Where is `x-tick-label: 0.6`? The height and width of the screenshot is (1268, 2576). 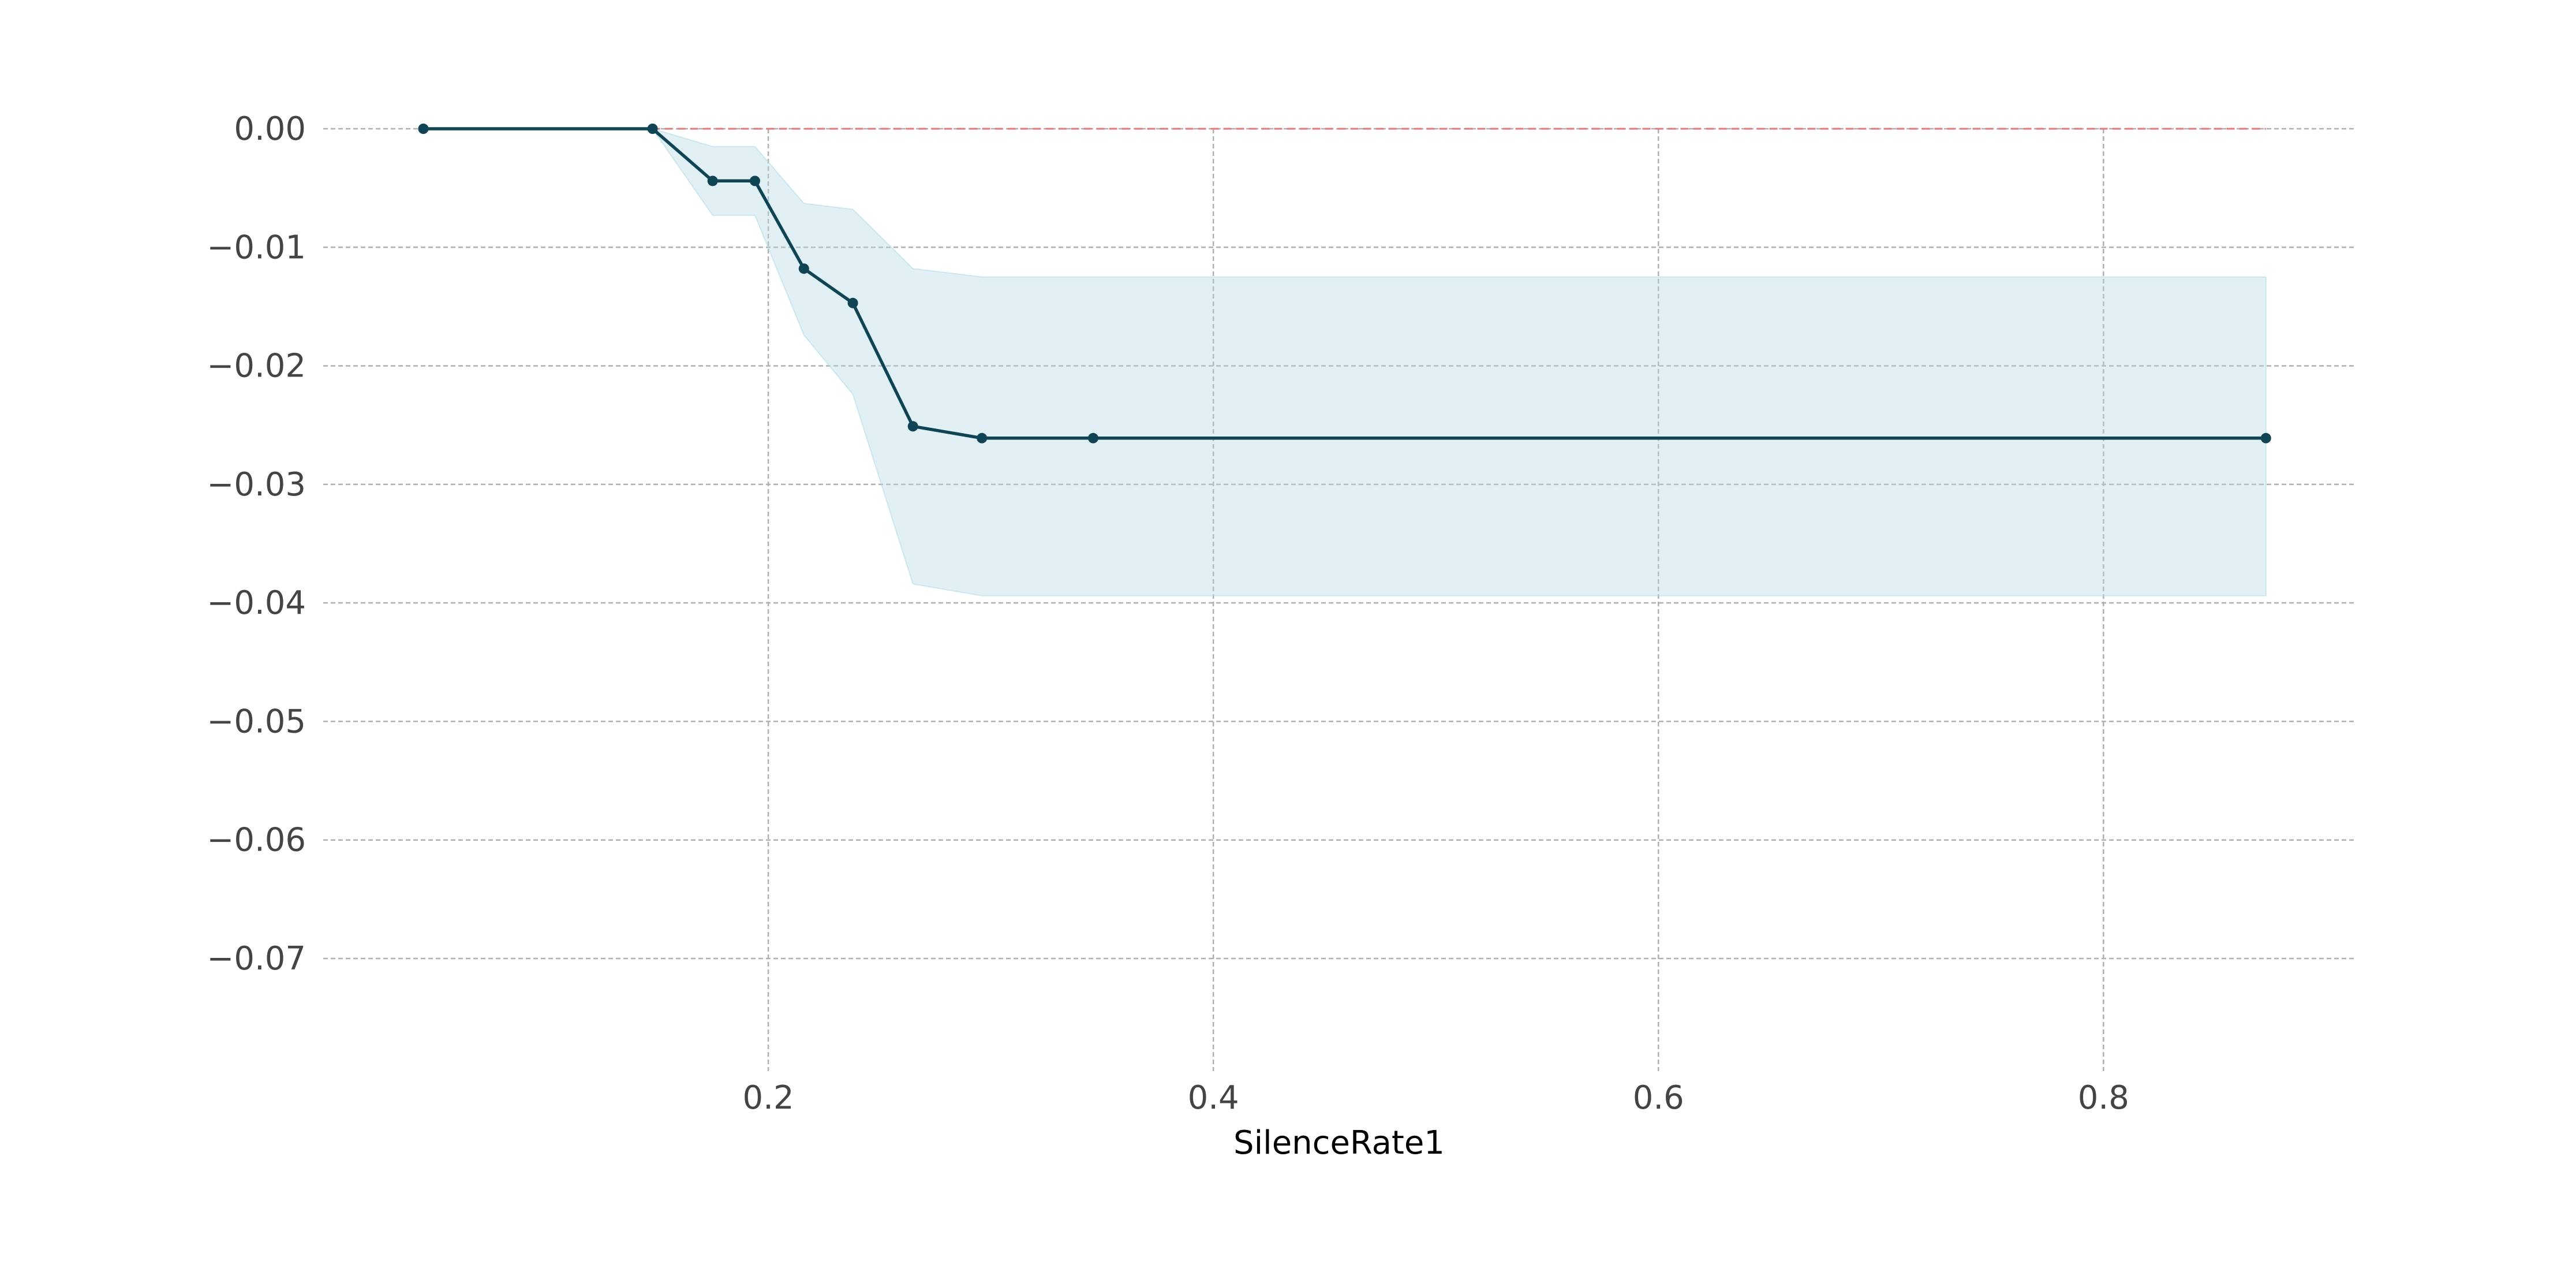 x-tick-label: 0.6 is located at coordinates (1658, 1098).